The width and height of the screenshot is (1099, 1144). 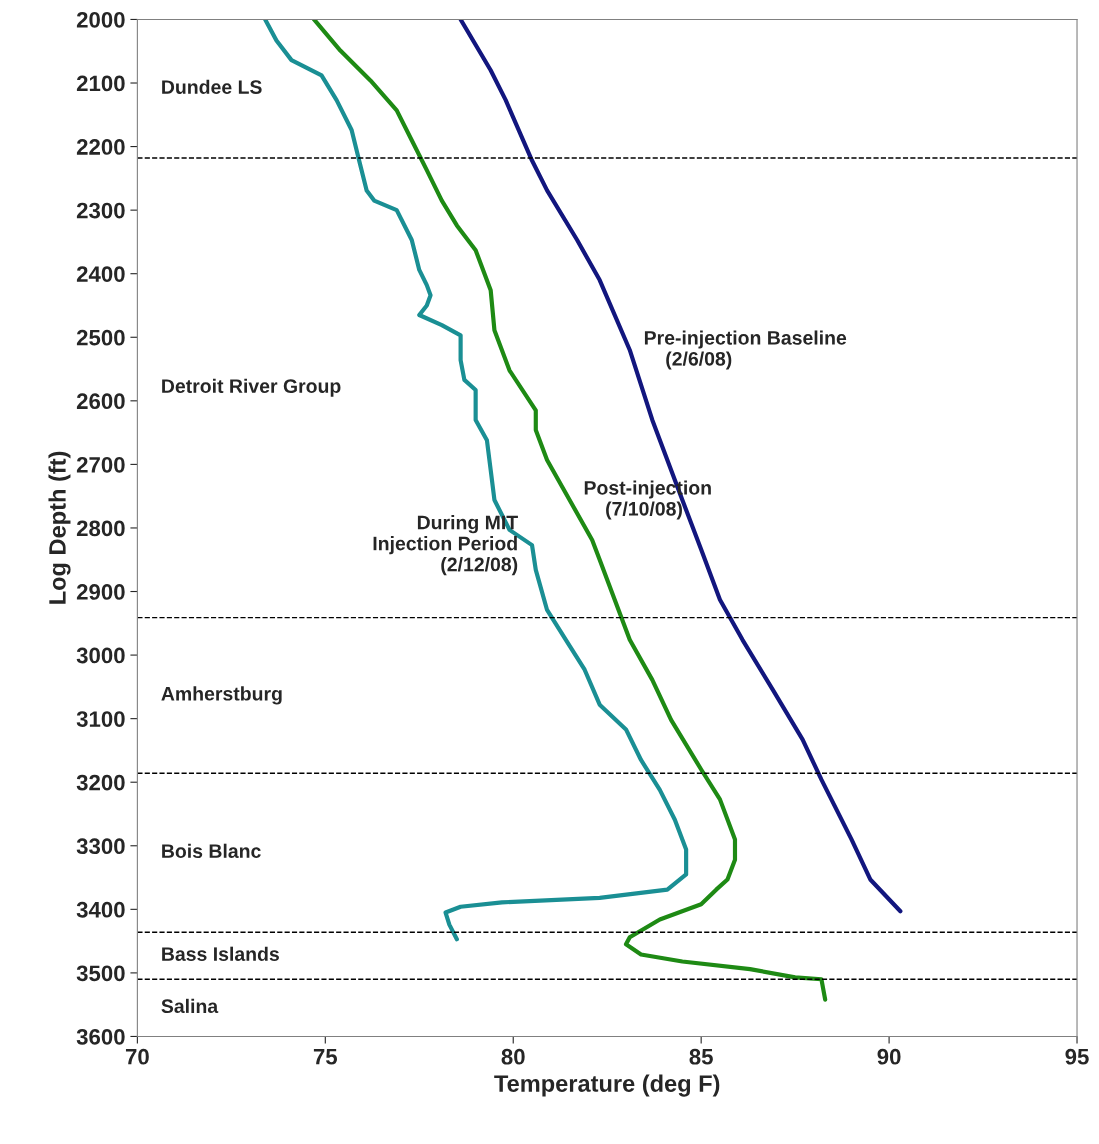 I want to click on y-tick-label: 2800, so click(x=100, y=528).